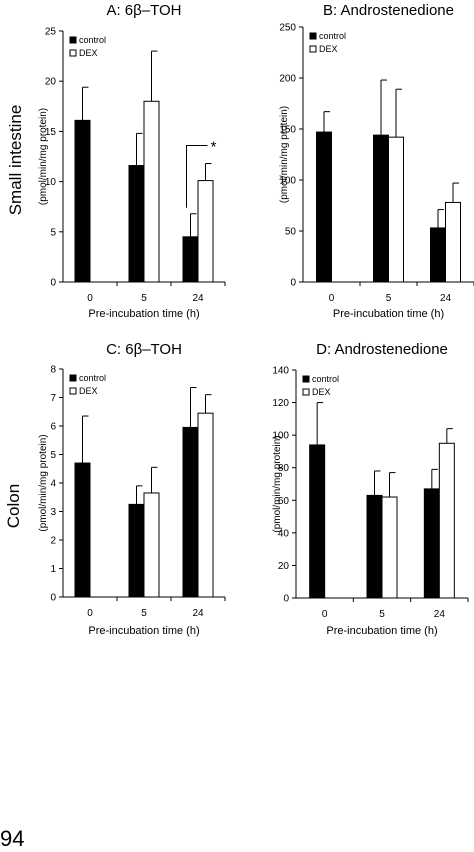  What do you see at coordinates (13, 506) in the screenshot?
I see `row-label-colon: Colon` at bounding box center [13, 506].